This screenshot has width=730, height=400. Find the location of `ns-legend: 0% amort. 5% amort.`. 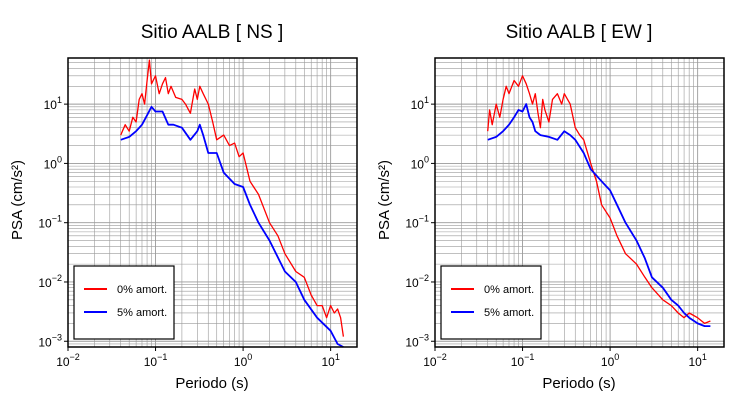

ns-legend: 0% amort. 5% amort. is located at coordinates (124, 302).